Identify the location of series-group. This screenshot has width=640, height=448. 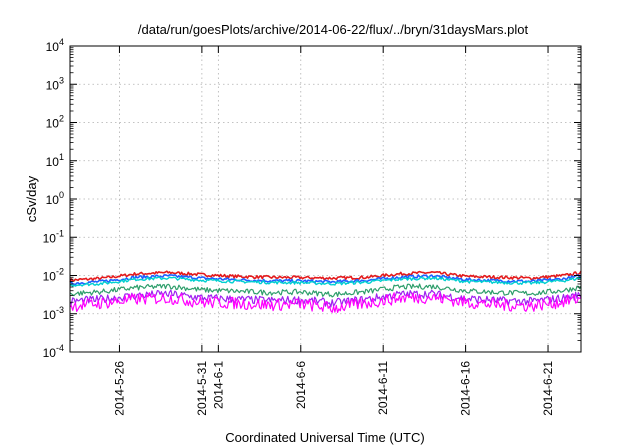
(325, 291).